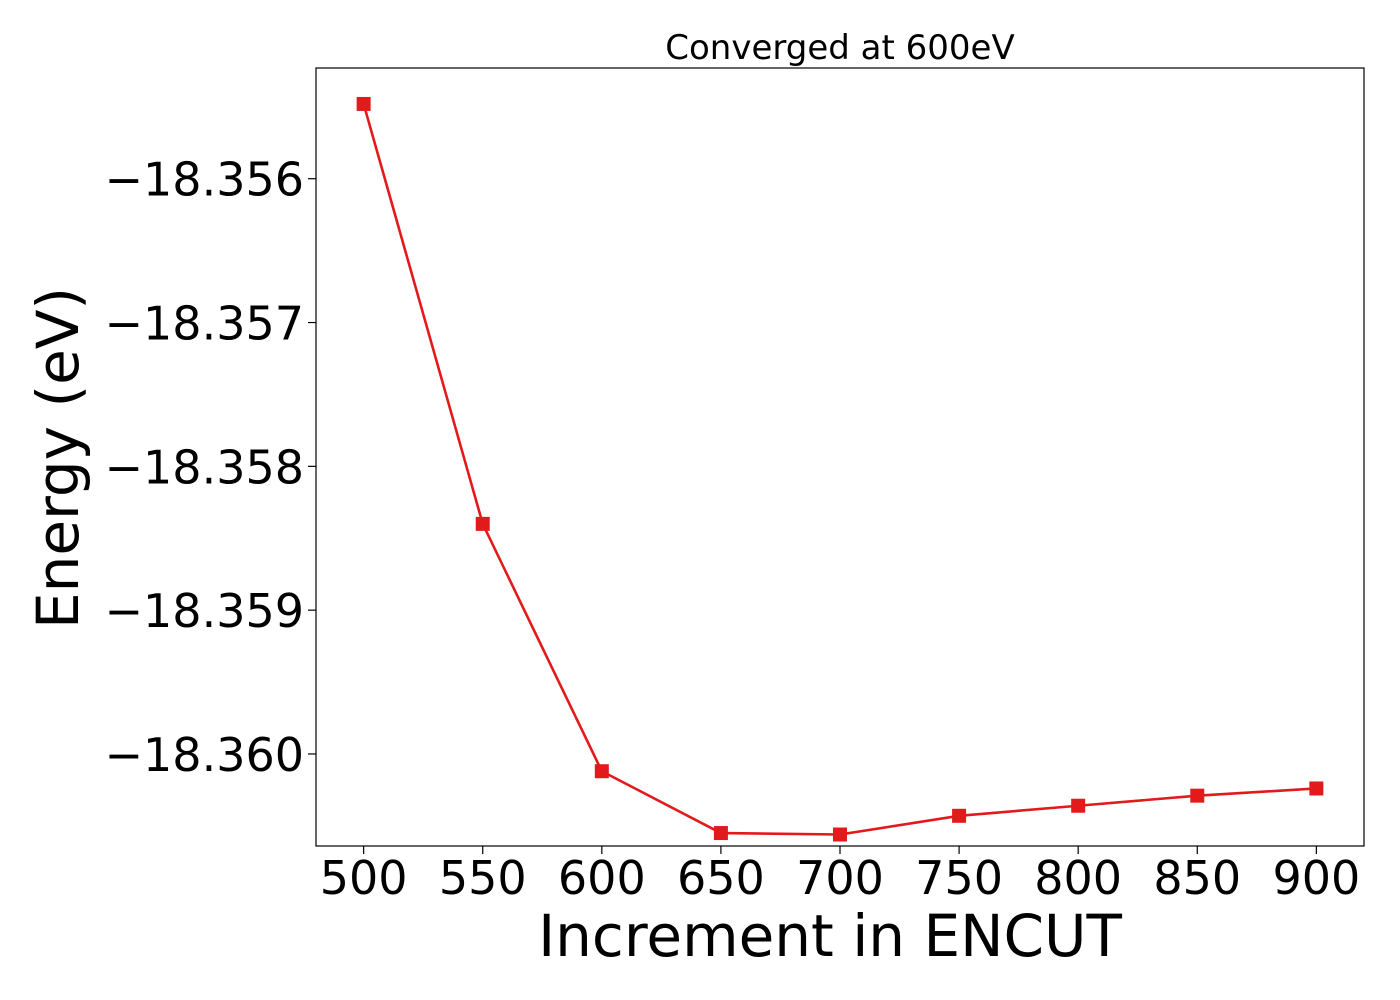  Describe the element at coordinates (830, 936) in the screenshot. I see `x-axis-label: Increment in ENCUT` at that location.